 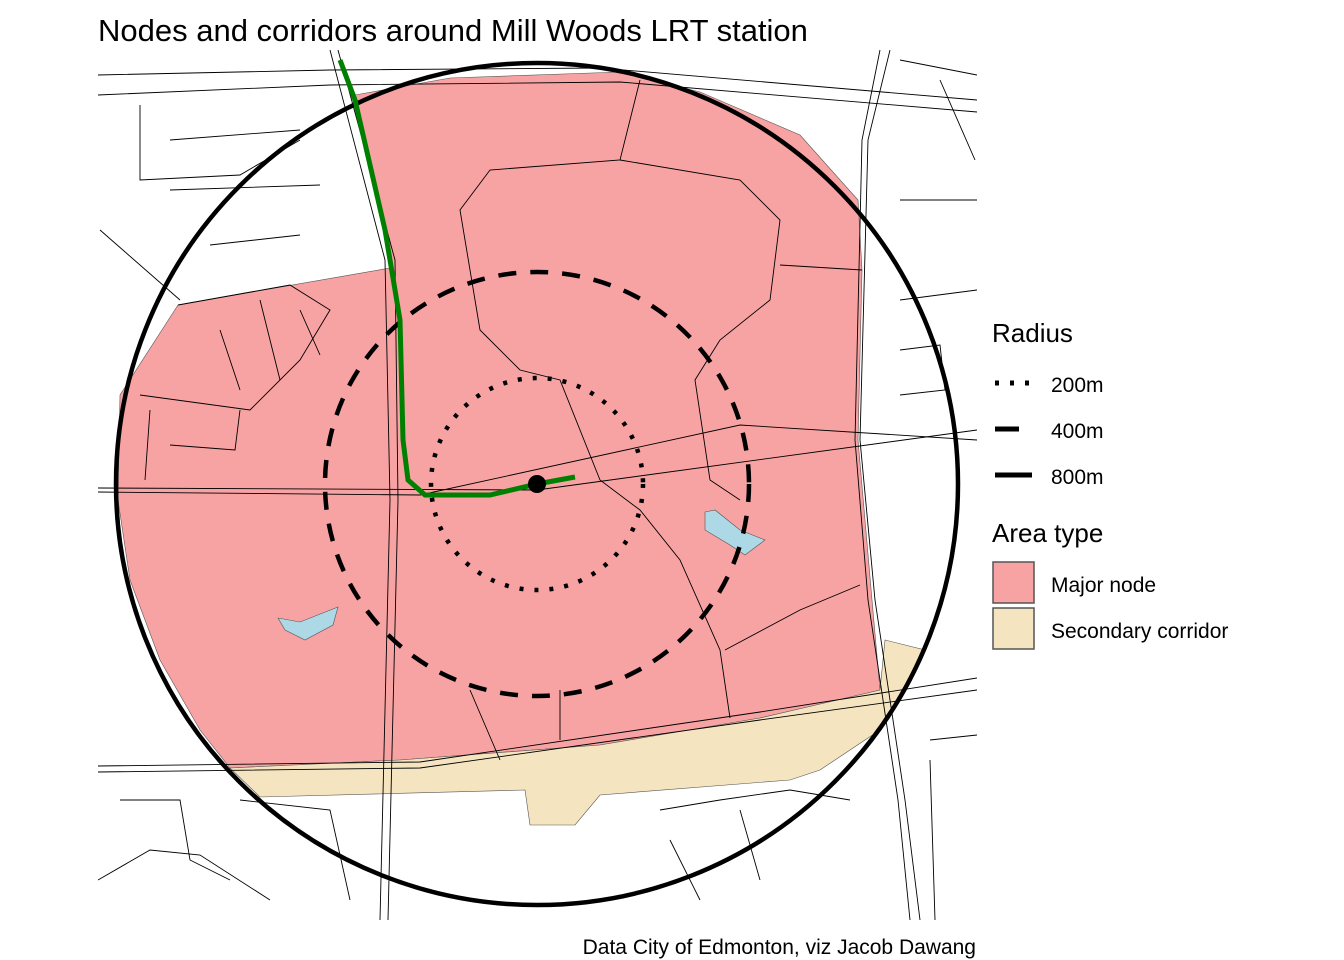 What do you see at coordinates (1047, 533) in the screenshot?
I see `legend-area-type-title: Area type` at bounding box center [1047, 533].